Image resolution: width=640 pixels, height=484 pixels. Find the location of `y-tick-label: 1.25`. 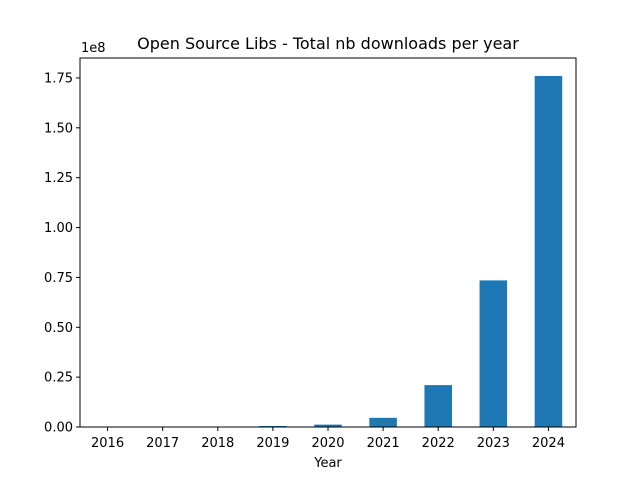

y-tick-label: 1.25 is located at coordinates (58, 178).